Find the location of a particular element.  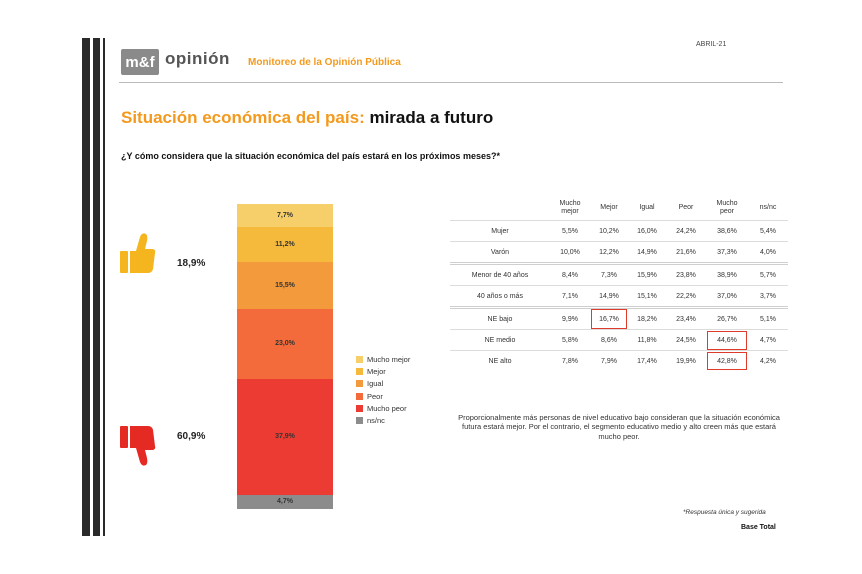

column-header: Peor is located at coordinates (686, 207).